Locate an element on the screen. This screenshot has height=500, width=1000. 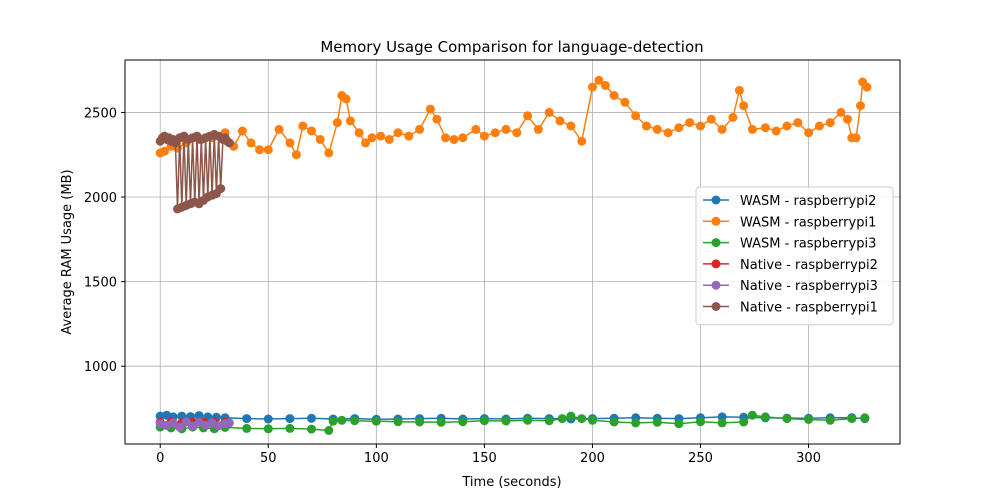
legend-label: WASM - raspberrypi1 is located at coordinates (808, 222).